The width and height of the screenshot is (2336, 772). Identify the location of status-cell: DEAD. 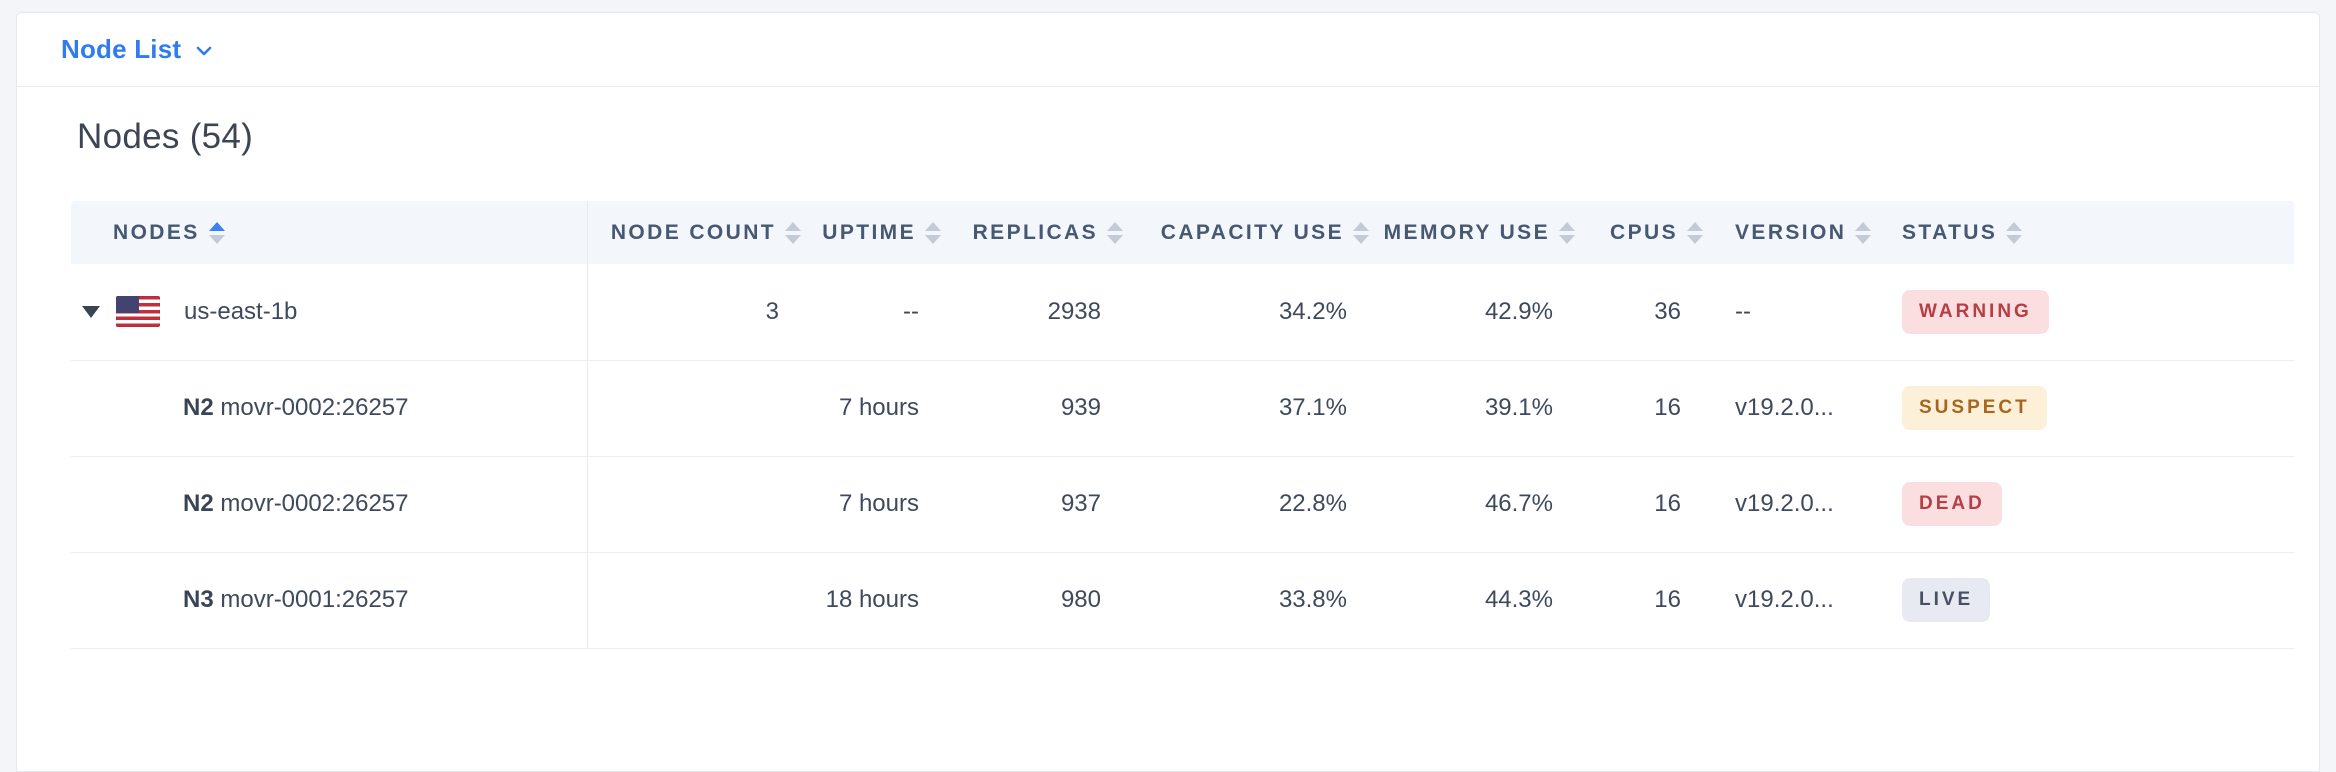
(2087, 504).